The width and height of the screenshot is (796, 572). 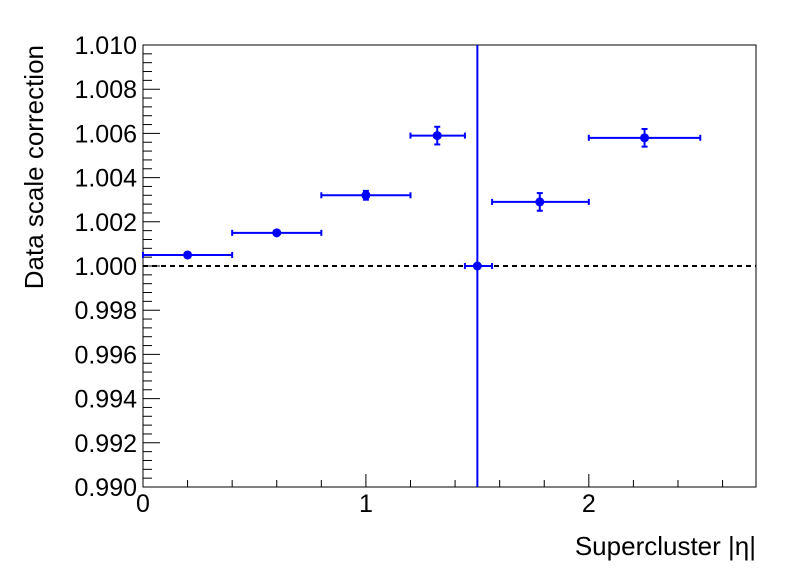 What do you see at coordinates (143, 504) in the screenshot?
I see `x-tick-label: 0` at bounding box center [143, 504].